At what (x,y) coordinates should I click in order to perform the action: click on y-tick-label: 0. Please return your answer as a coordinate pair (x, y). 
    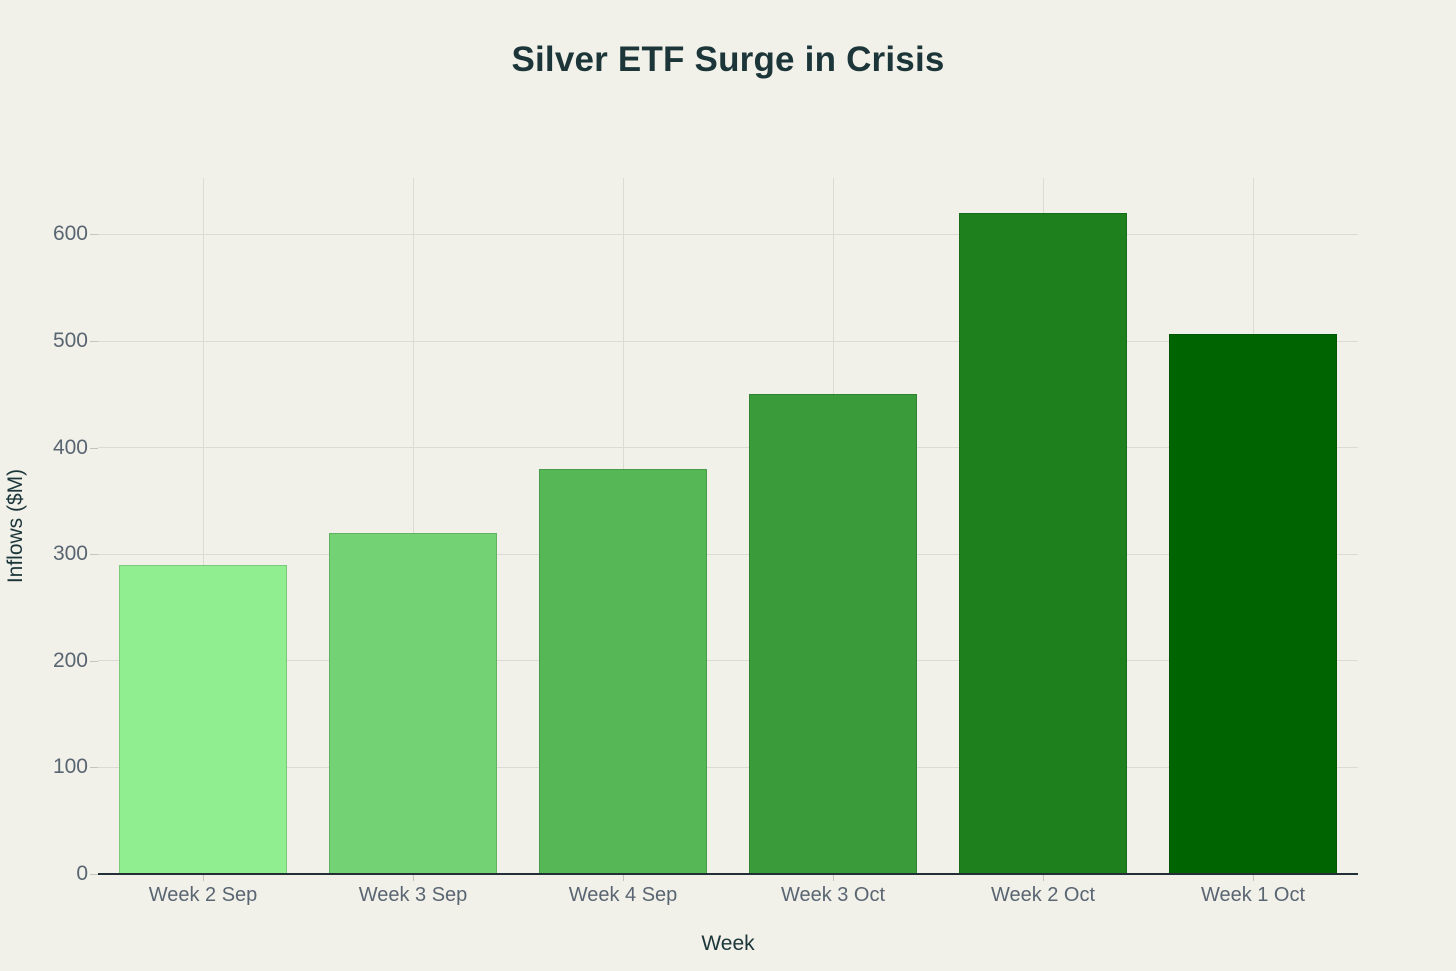
    Looking at the image, I should click on (82, 873).